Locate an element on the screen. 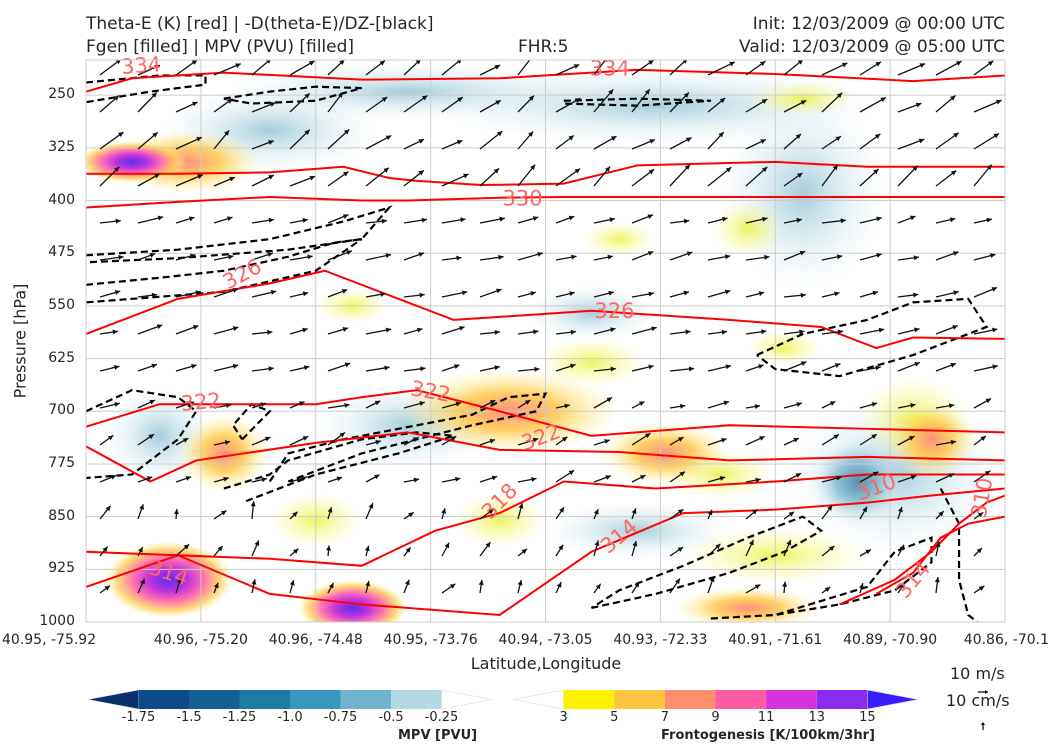  wind-reference-arrows is located at coordinates (983, 710).